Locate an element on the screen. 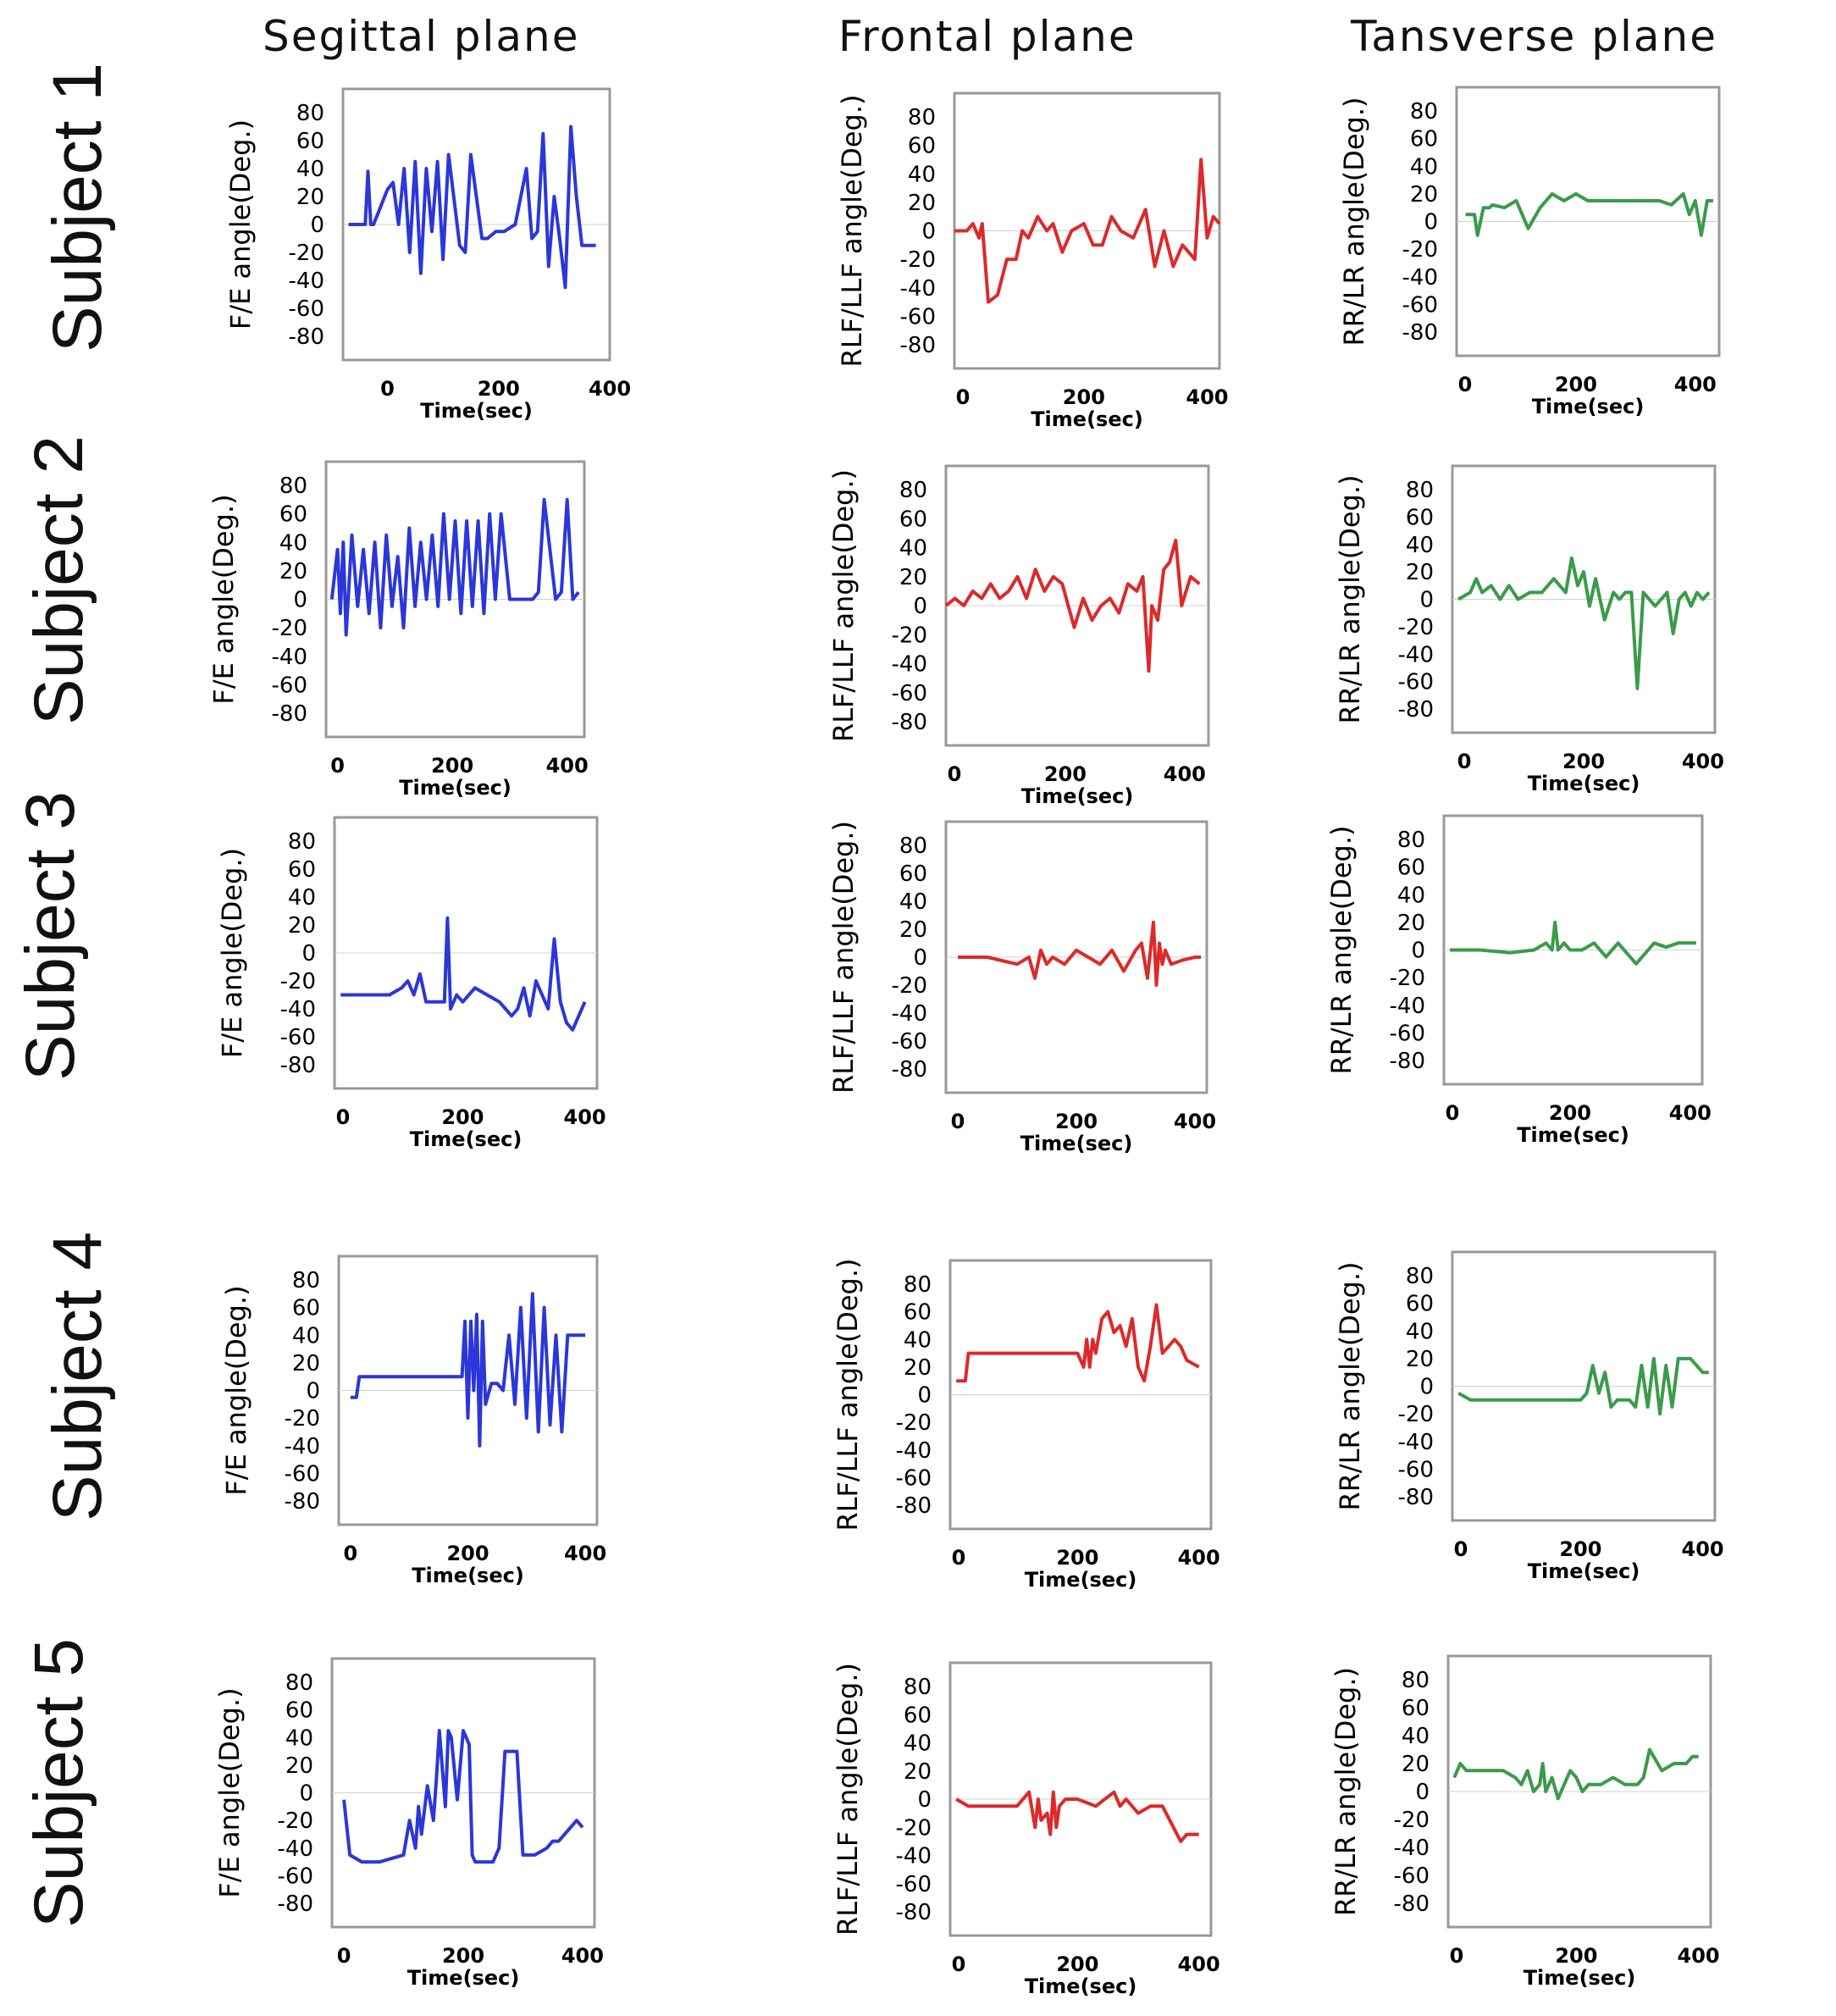 This screenshot has height=2016, width=1836. column-title-frontal: Frontal plane is located at coordinates (987, 36).